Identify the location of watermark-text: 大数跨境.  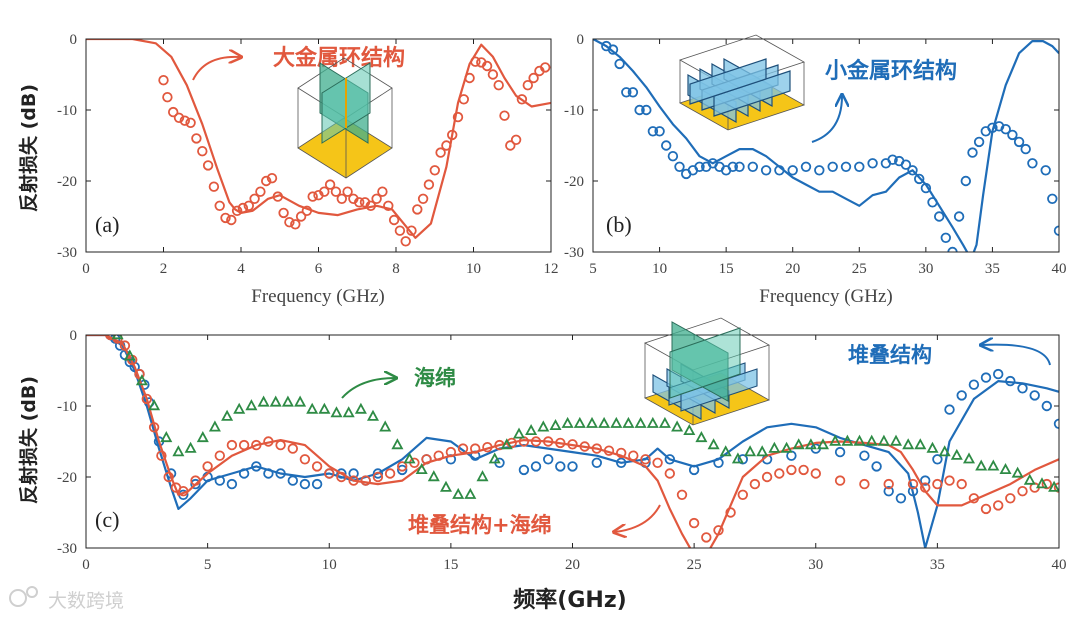
(86, 601).